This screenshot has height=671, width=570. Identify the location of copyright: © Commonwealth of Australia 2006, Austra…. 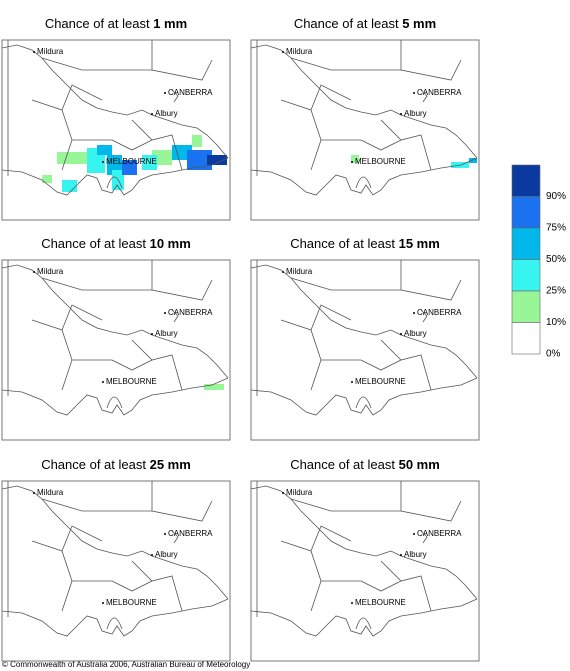
(126, 664).